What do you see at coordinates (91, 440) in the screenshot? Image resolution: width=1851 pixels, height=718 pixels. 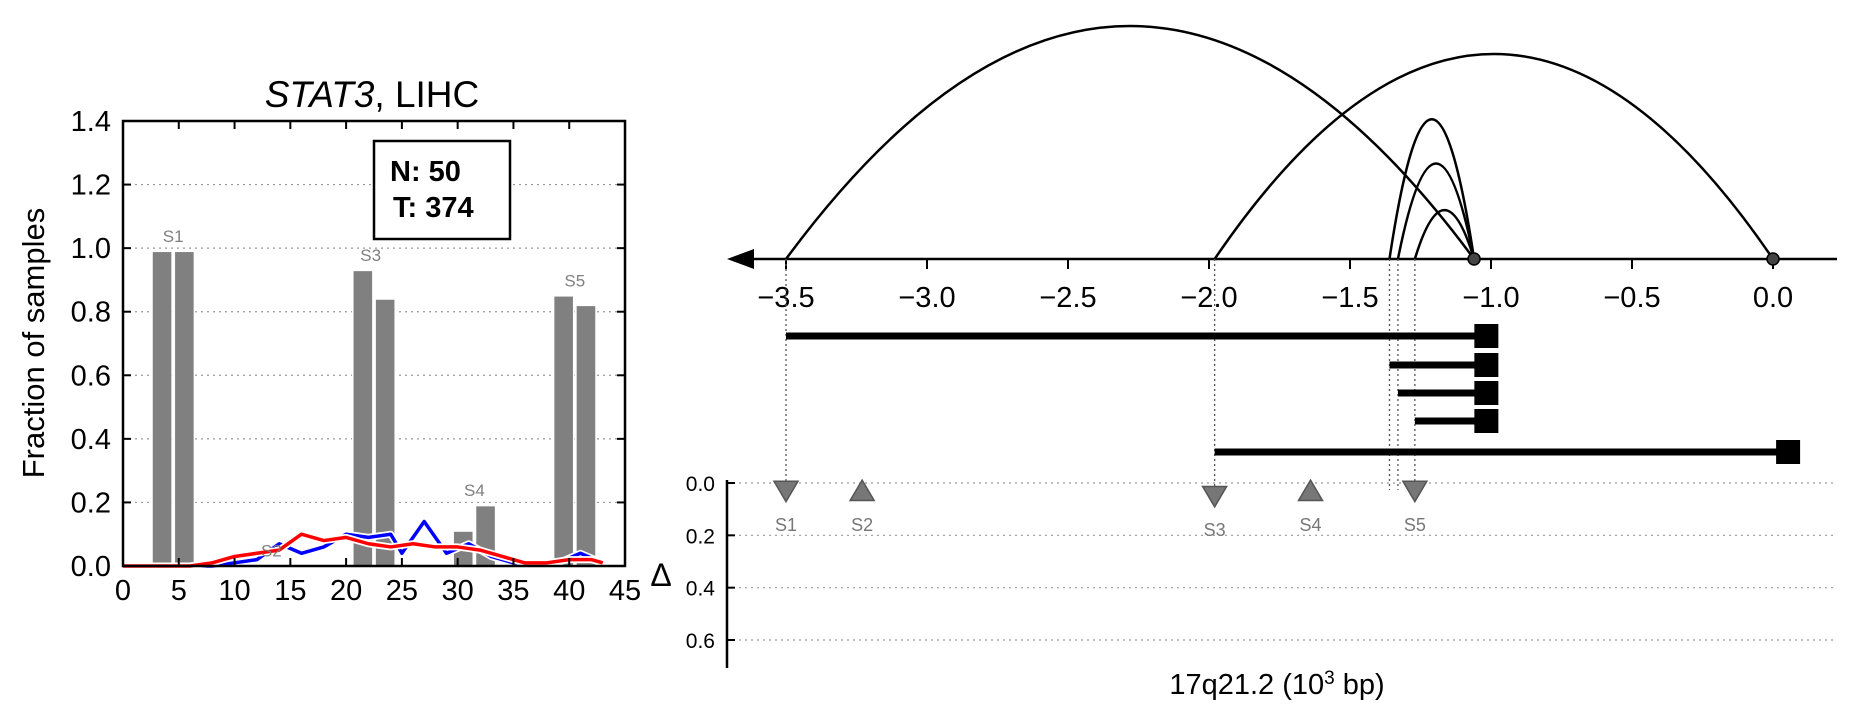 I see `left-y-tick-label: 0.4` at bounding box center [91, 440].